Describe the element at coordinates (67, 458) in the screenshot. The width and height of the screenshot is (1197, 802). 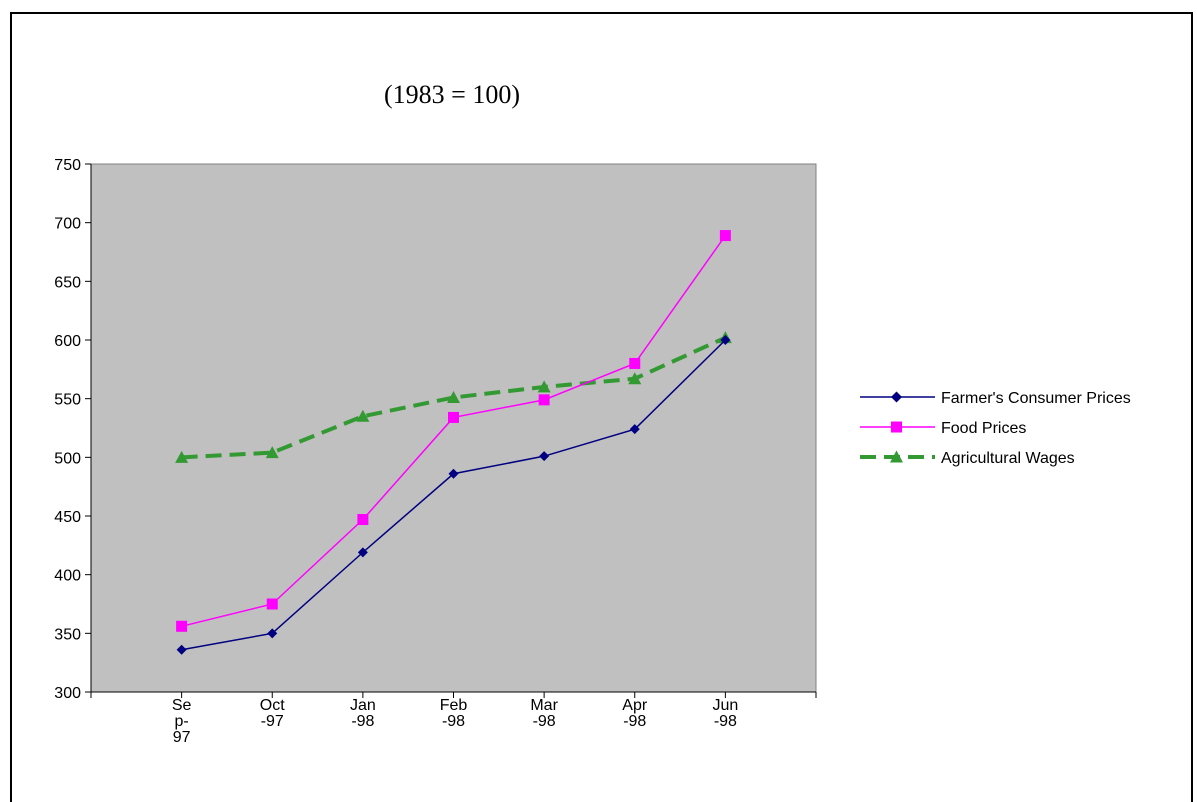
I see `y-tick-label: 500` at that location.